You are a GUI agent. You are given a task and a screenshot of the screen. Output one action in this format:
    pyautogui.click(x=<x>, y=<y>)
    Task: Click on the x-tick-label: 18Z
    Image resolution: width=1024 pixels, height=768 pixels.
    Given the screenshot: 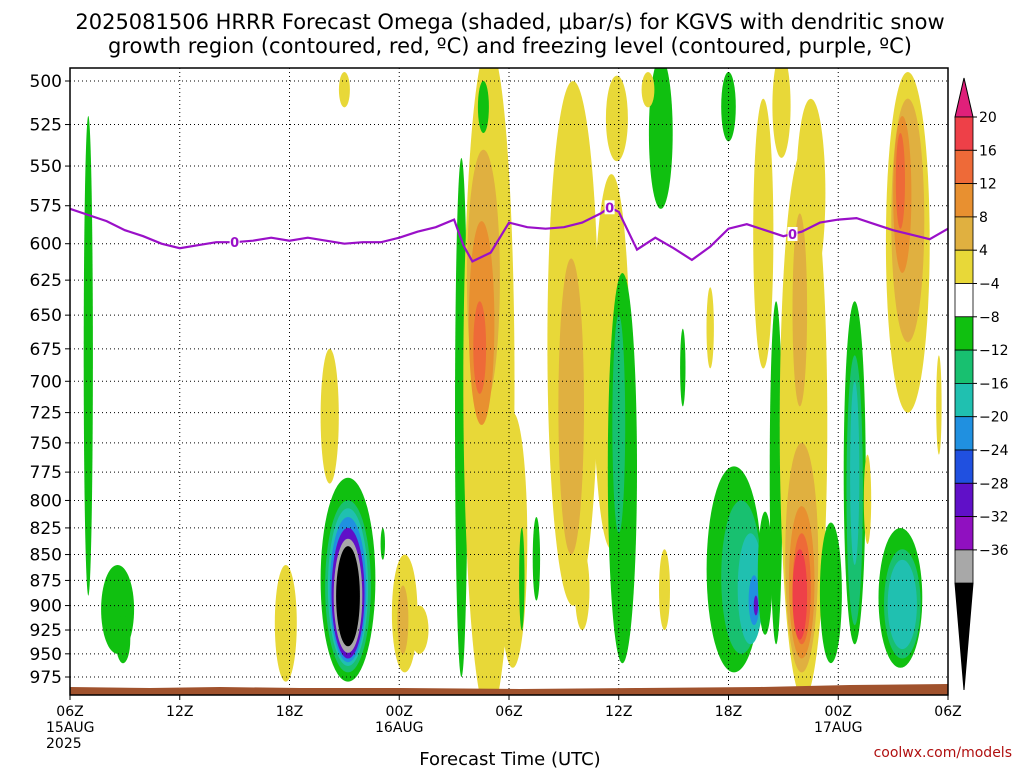 What is the action you would take?
    pyautogui.click(x=289, y=712)
    